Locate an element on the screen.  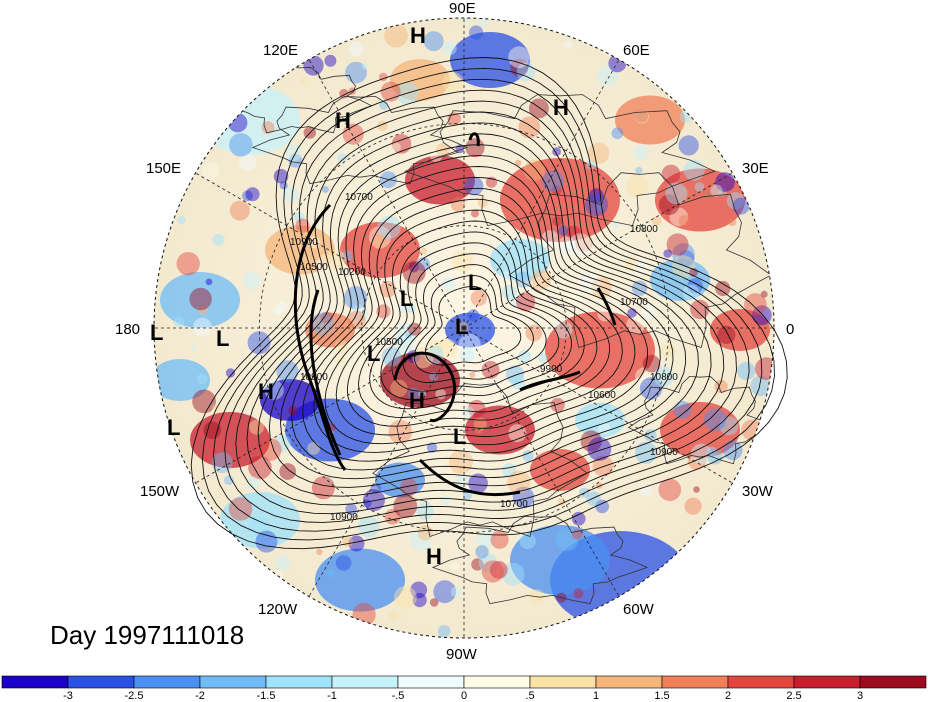
colorbar-tick-label: 1 is located at coordinates (596, 696).